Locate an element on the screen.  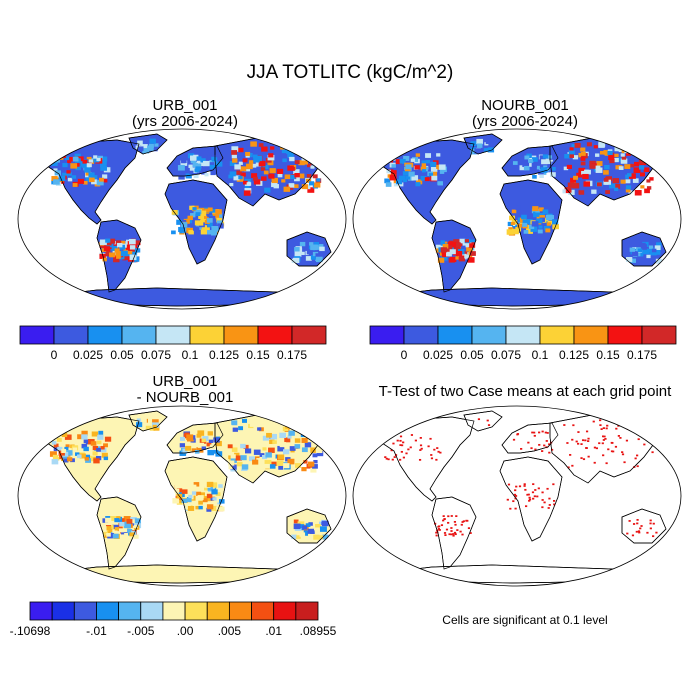
colorbar-tick-label: -.10698 is located at coordinates (30, 631).